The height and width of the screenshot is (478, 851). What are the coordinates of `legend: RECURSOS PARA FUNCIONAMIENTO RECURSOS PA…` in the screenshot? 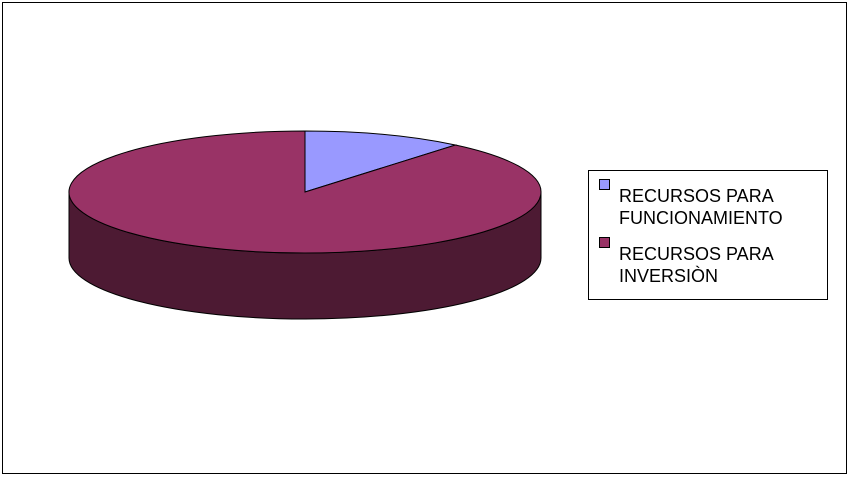 It's located at (708, 235).